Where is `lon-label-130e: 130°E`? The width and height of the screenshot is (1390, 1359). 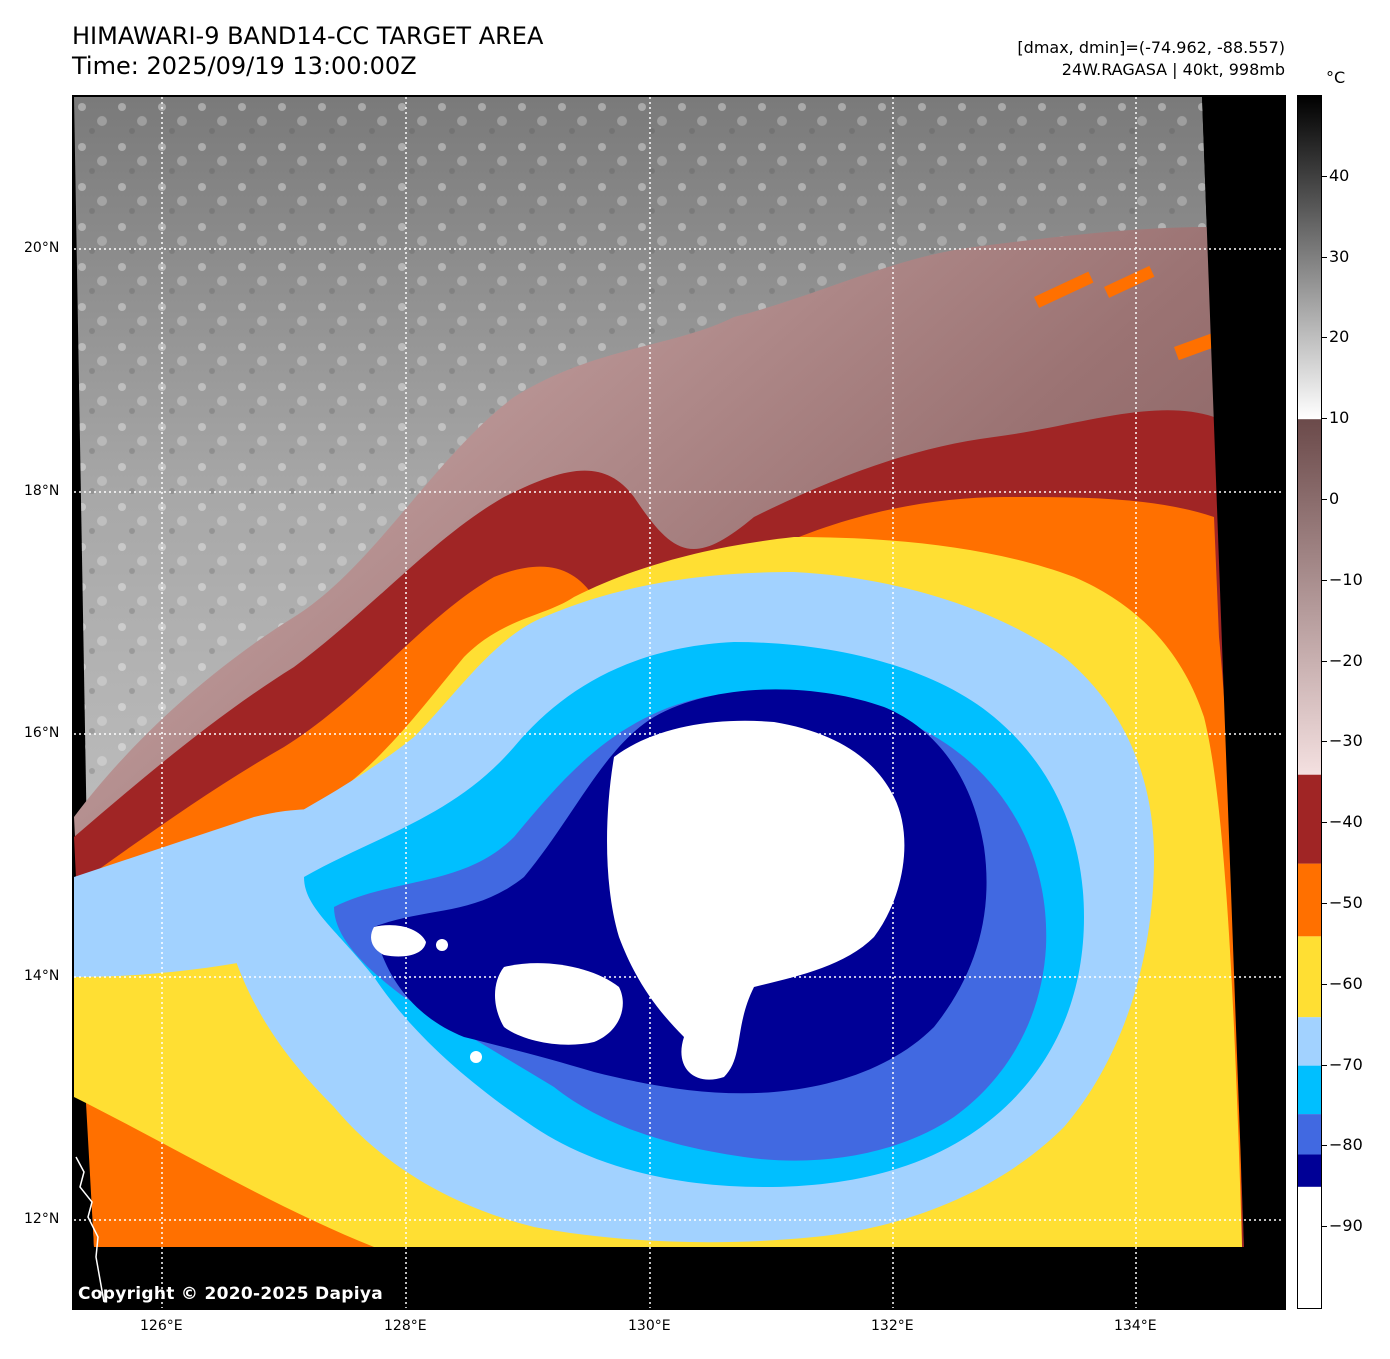
lon-label-130e: 130°E is located at coordinates (649, 1326).